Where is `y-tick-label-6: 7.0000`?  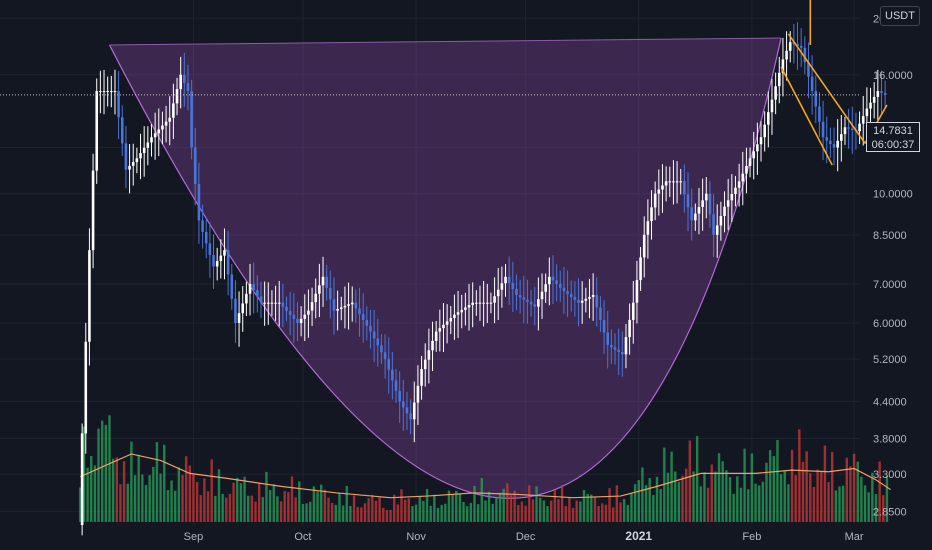 y-tick-label-6: 7.0000 is located at coordinates (890, 285).